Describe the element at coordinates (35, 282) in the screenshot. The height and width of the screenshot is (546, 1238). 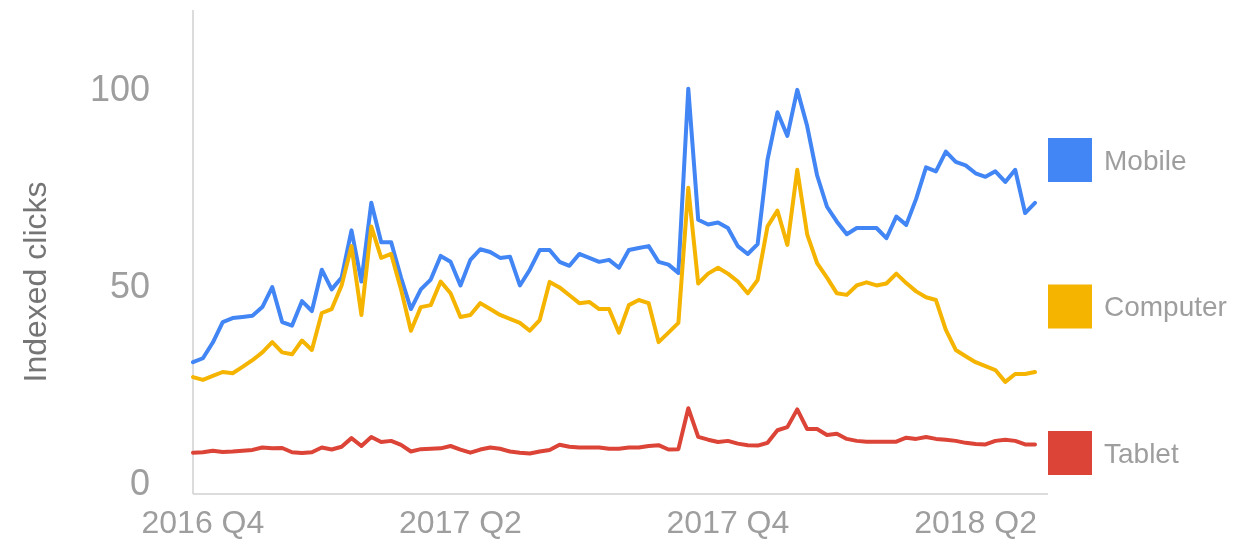
I see `y-axis-title: Indexed clicks` at that location.